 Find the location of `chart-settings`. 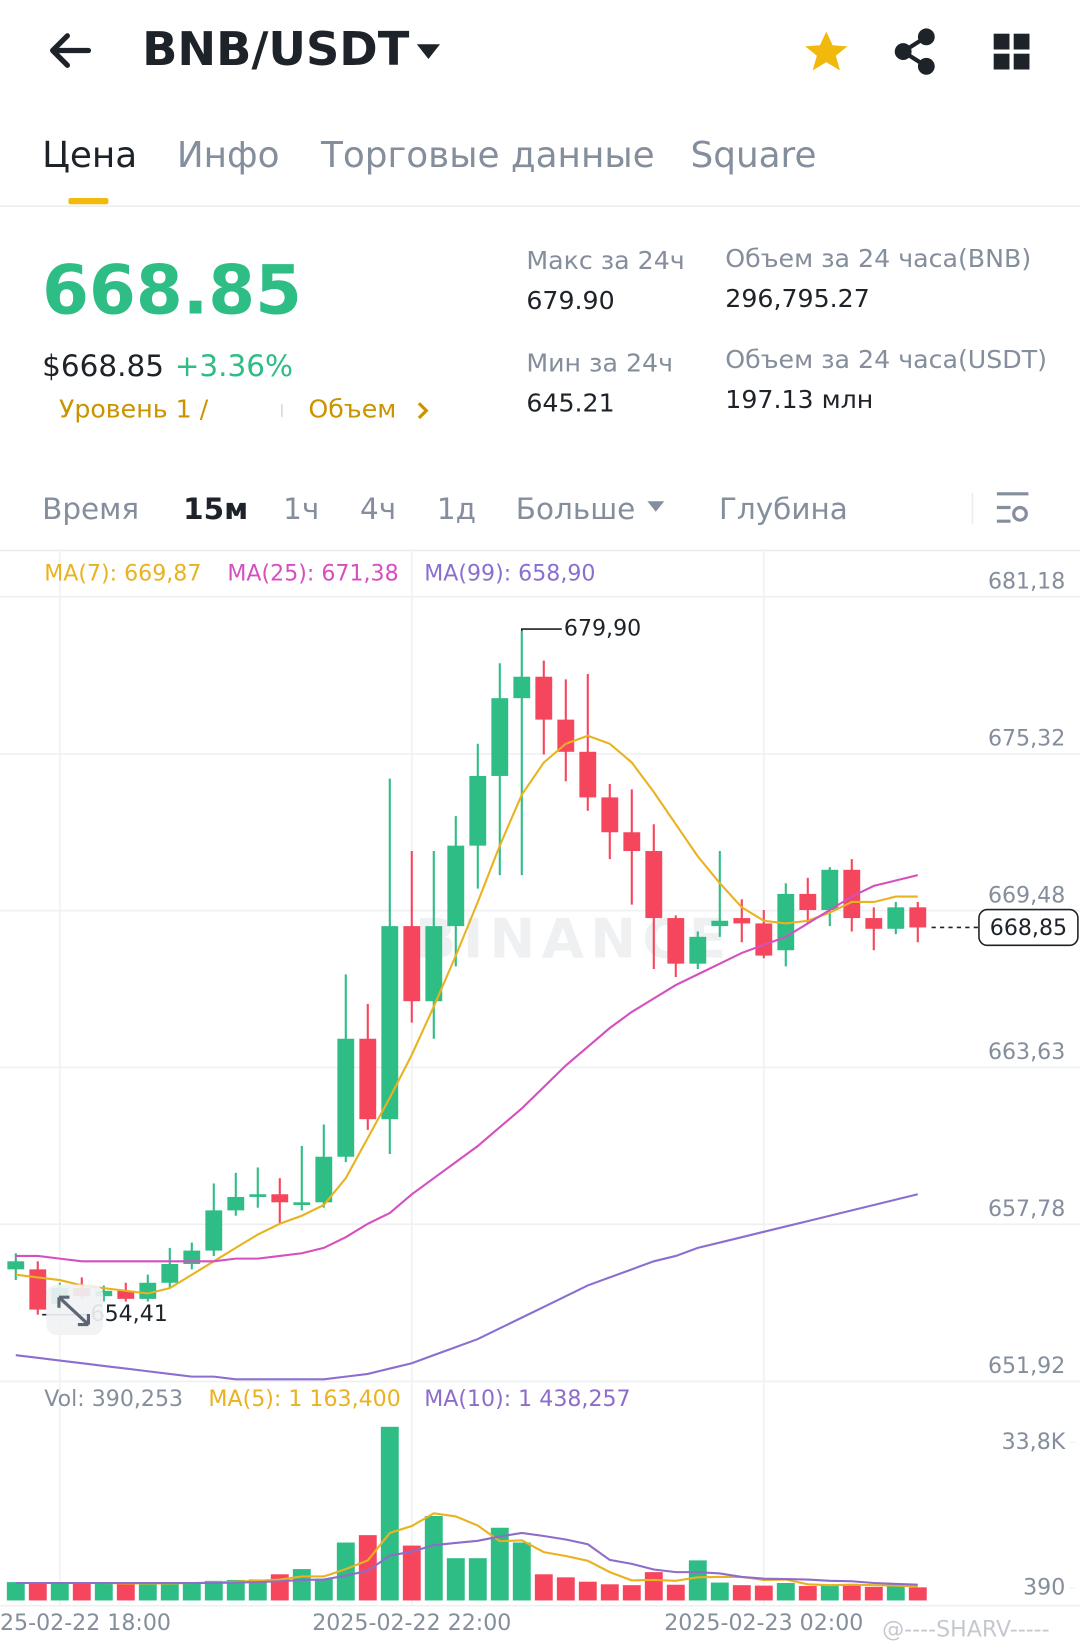

chart-settings is located at coordinates (1012, 507).